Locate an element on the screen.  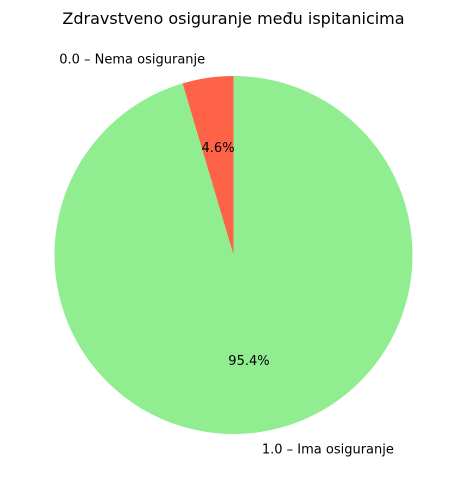
pie-percent-label-0: 4.6% is located at coordinates (218, 148).